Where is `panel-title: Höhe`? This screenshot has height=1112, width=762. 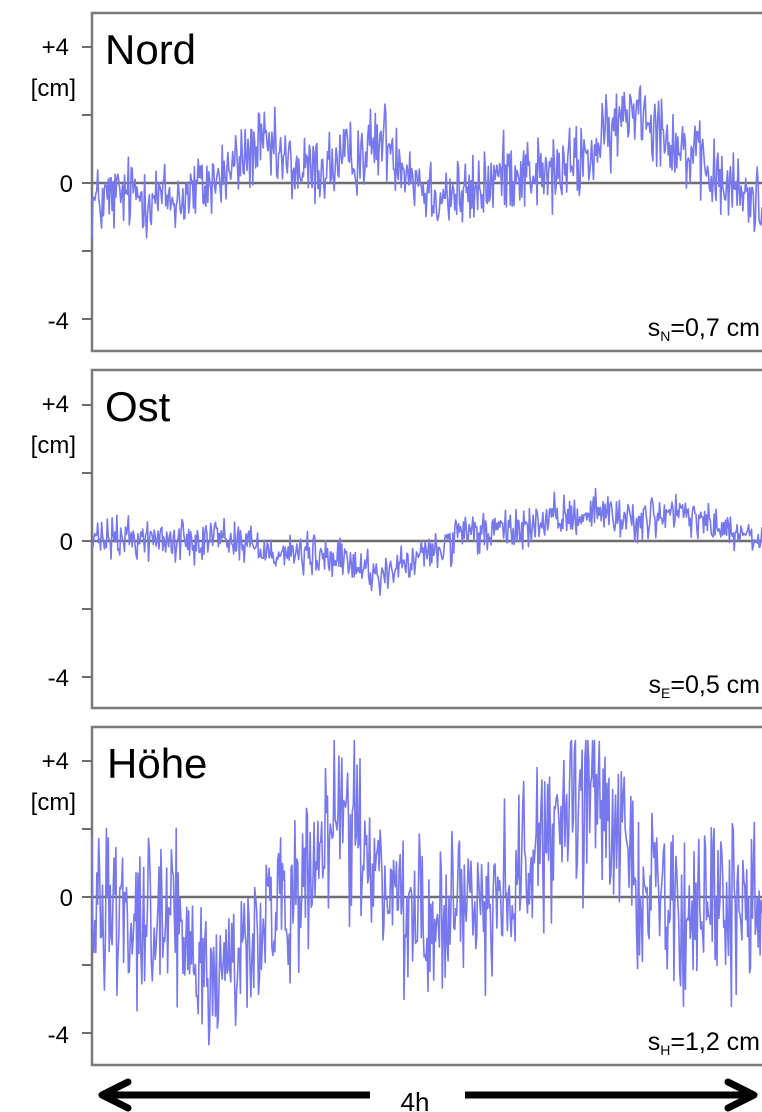
panel-title: Höhe is located at coordinates (157, 763).